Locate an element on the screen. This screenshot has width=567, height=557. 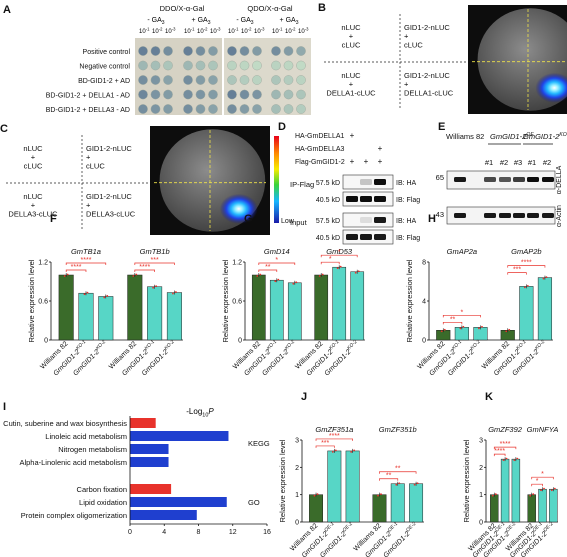
enrichment-bar is located at coordinates (143, 423).